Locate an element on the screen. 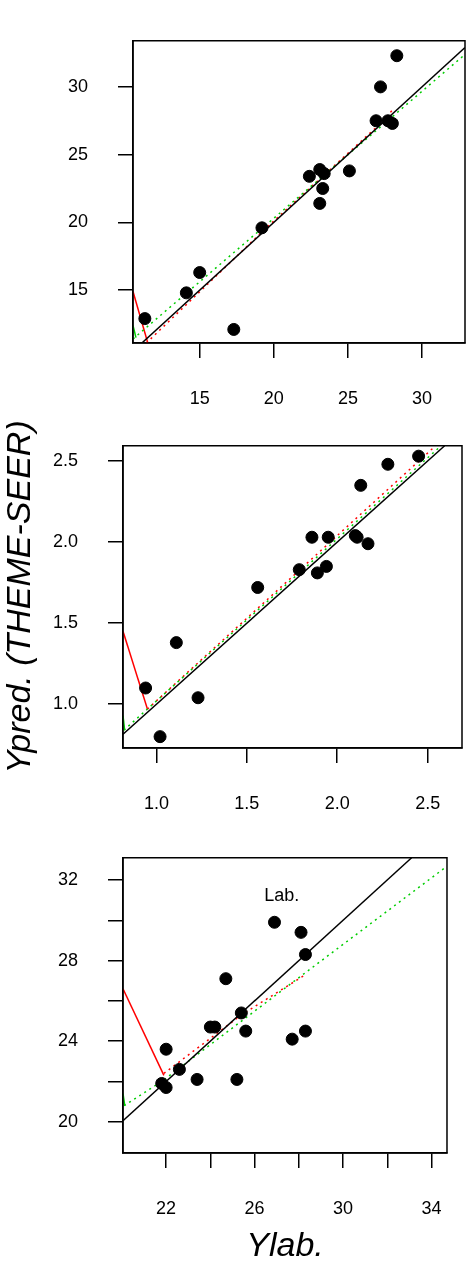 This screenshot has height=1267, width=472. x-tick-label: 1.5 is located at coordinates (247, 802).